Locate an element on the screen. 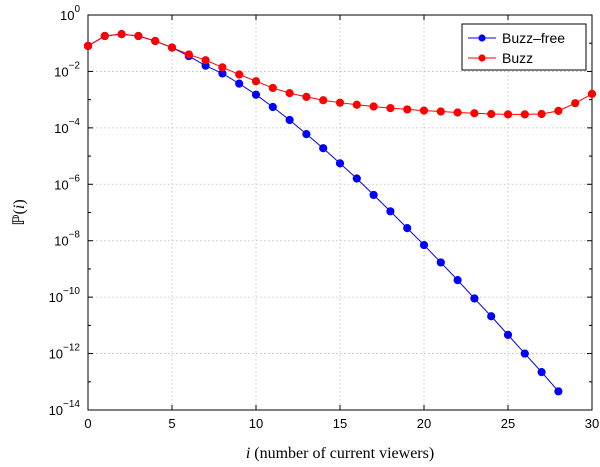 This screenshot has height=467, width=600. y-tick-label: 10⁻⁴ is located at coordinates (67, 126).